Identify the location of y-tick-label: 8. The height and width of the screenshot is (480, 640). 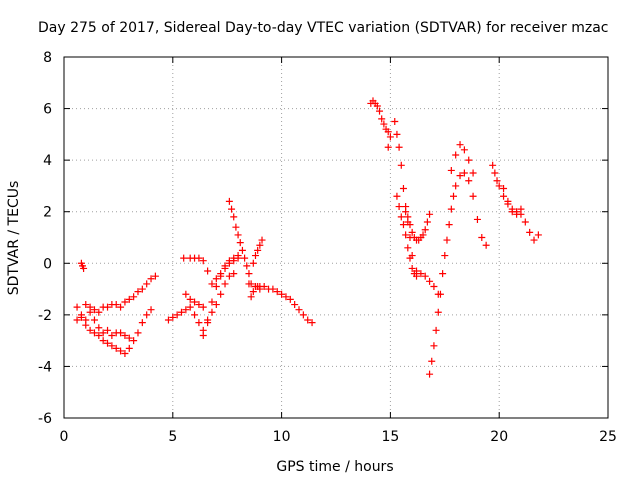
(47, 58).